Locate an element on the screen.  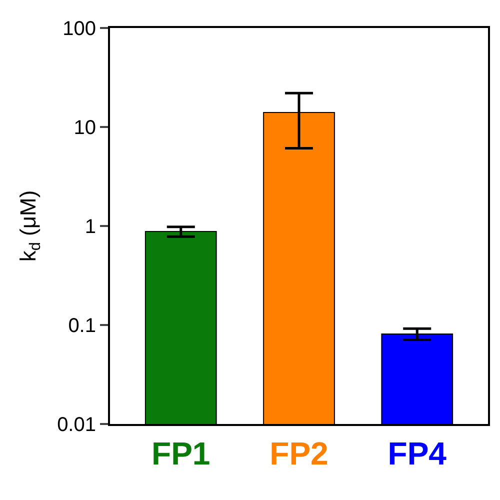
x-tick-label: FP2 is located at coordinates (299, 453).